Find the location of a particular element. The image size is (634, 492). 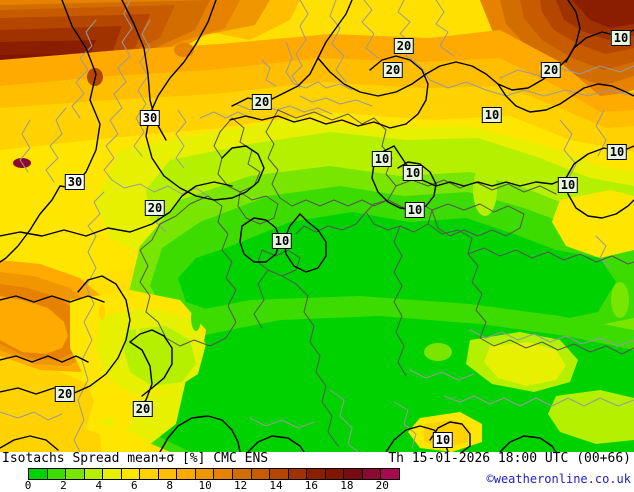

colorbar is located at coordinates (214, 474).